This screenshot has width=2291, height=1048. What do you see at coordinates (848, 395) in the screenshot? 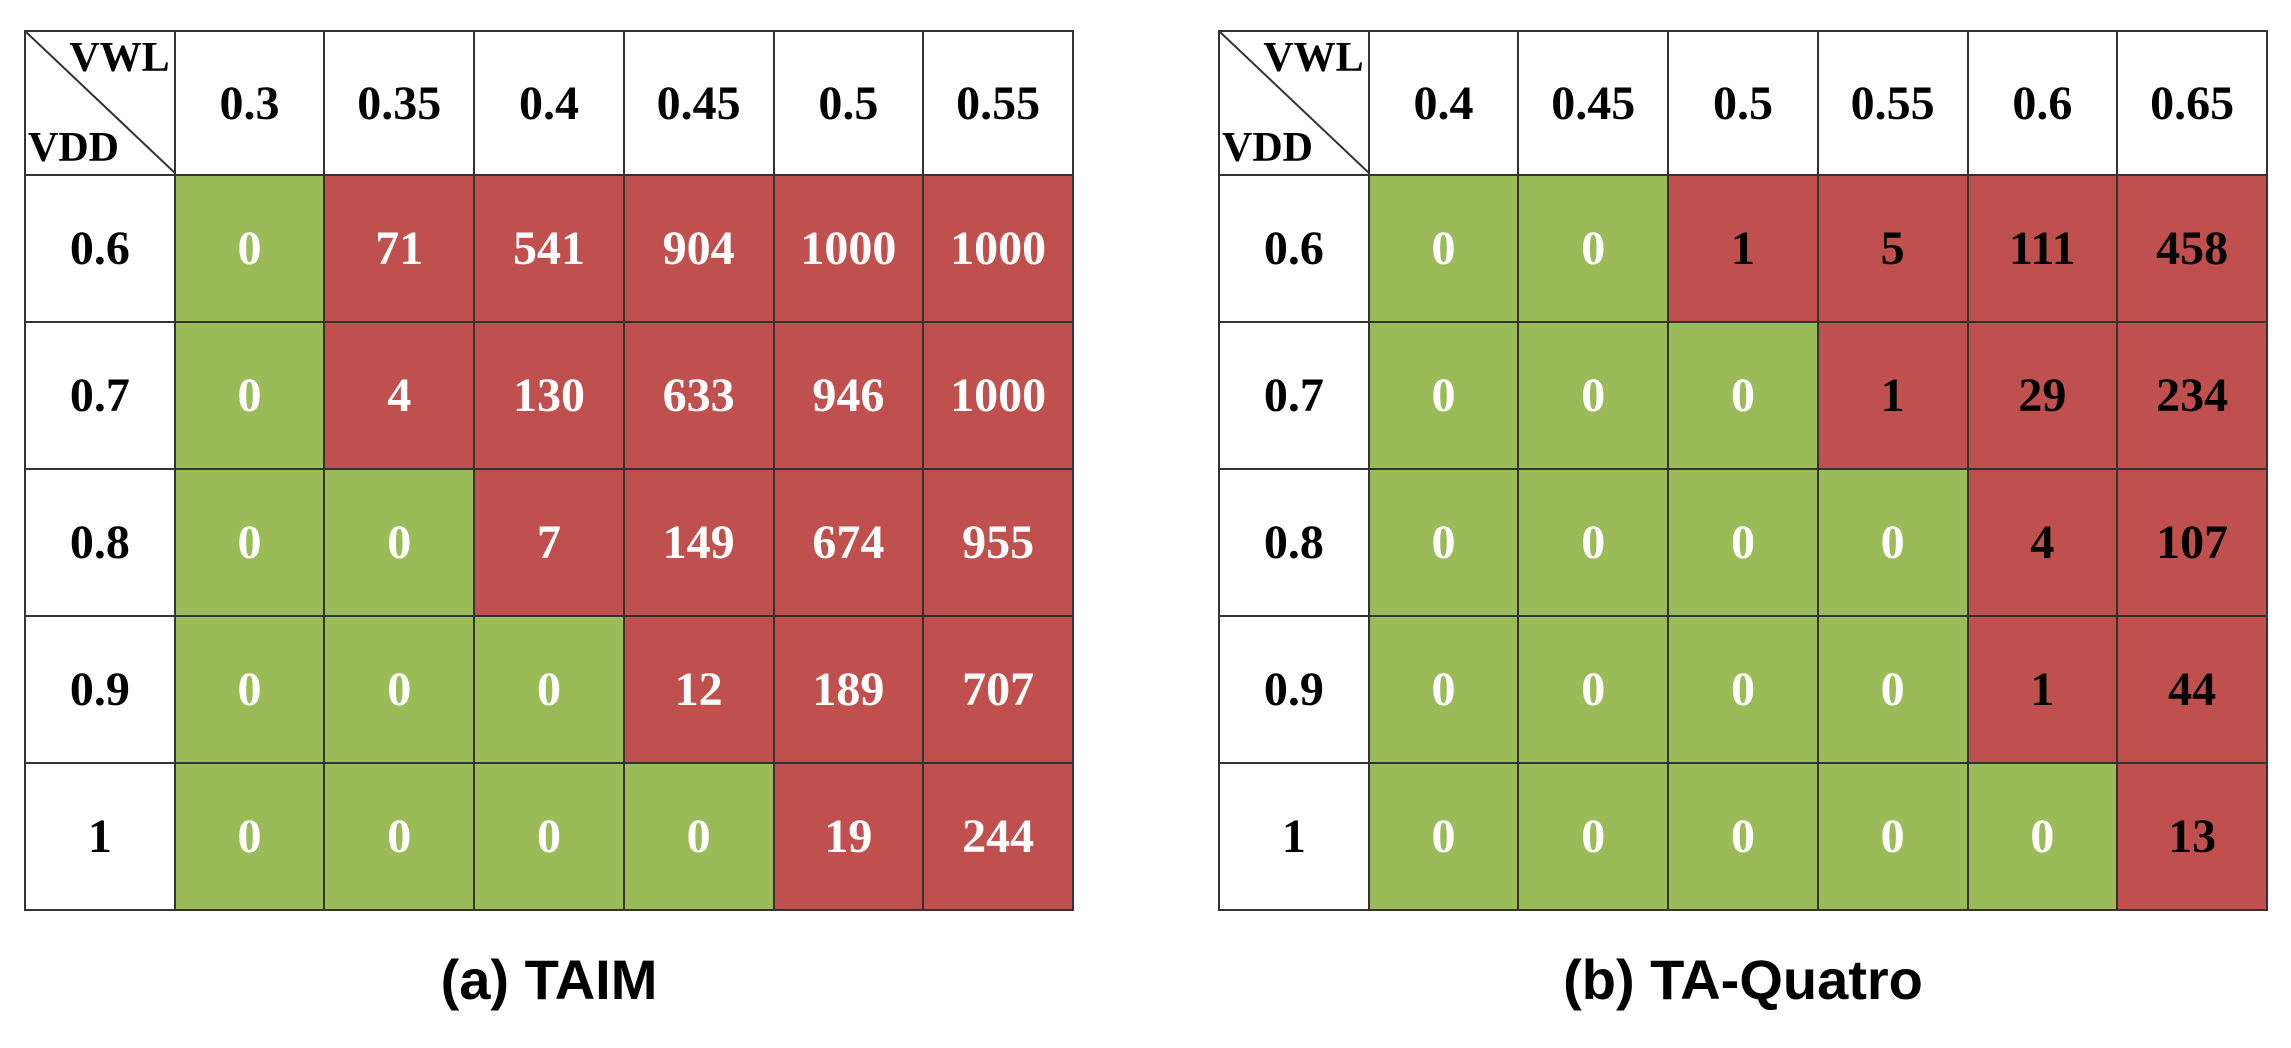
I see `cell-fail: 946` at bounding box center [848, 395].